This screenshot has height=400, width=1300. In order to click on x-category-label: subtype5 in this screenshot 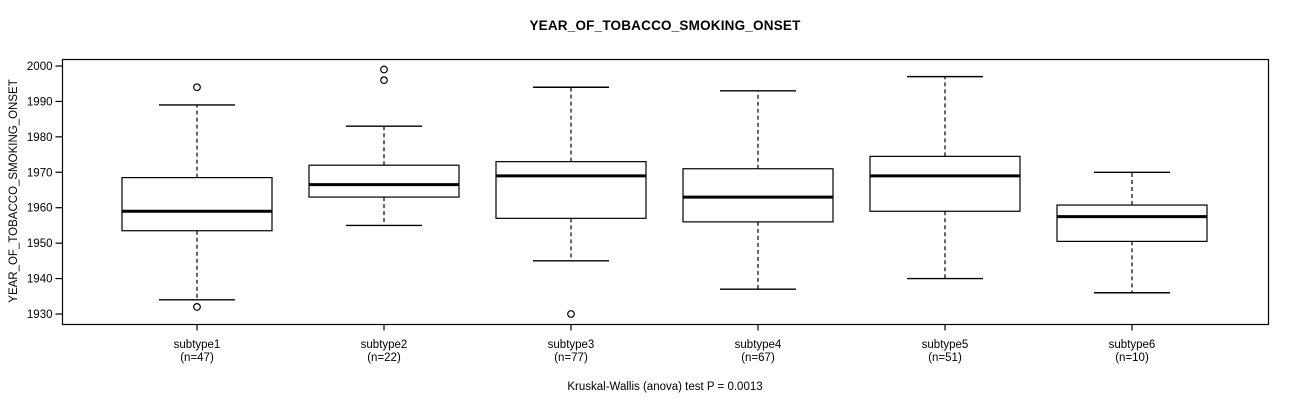, I will do `click(945, 345)`.